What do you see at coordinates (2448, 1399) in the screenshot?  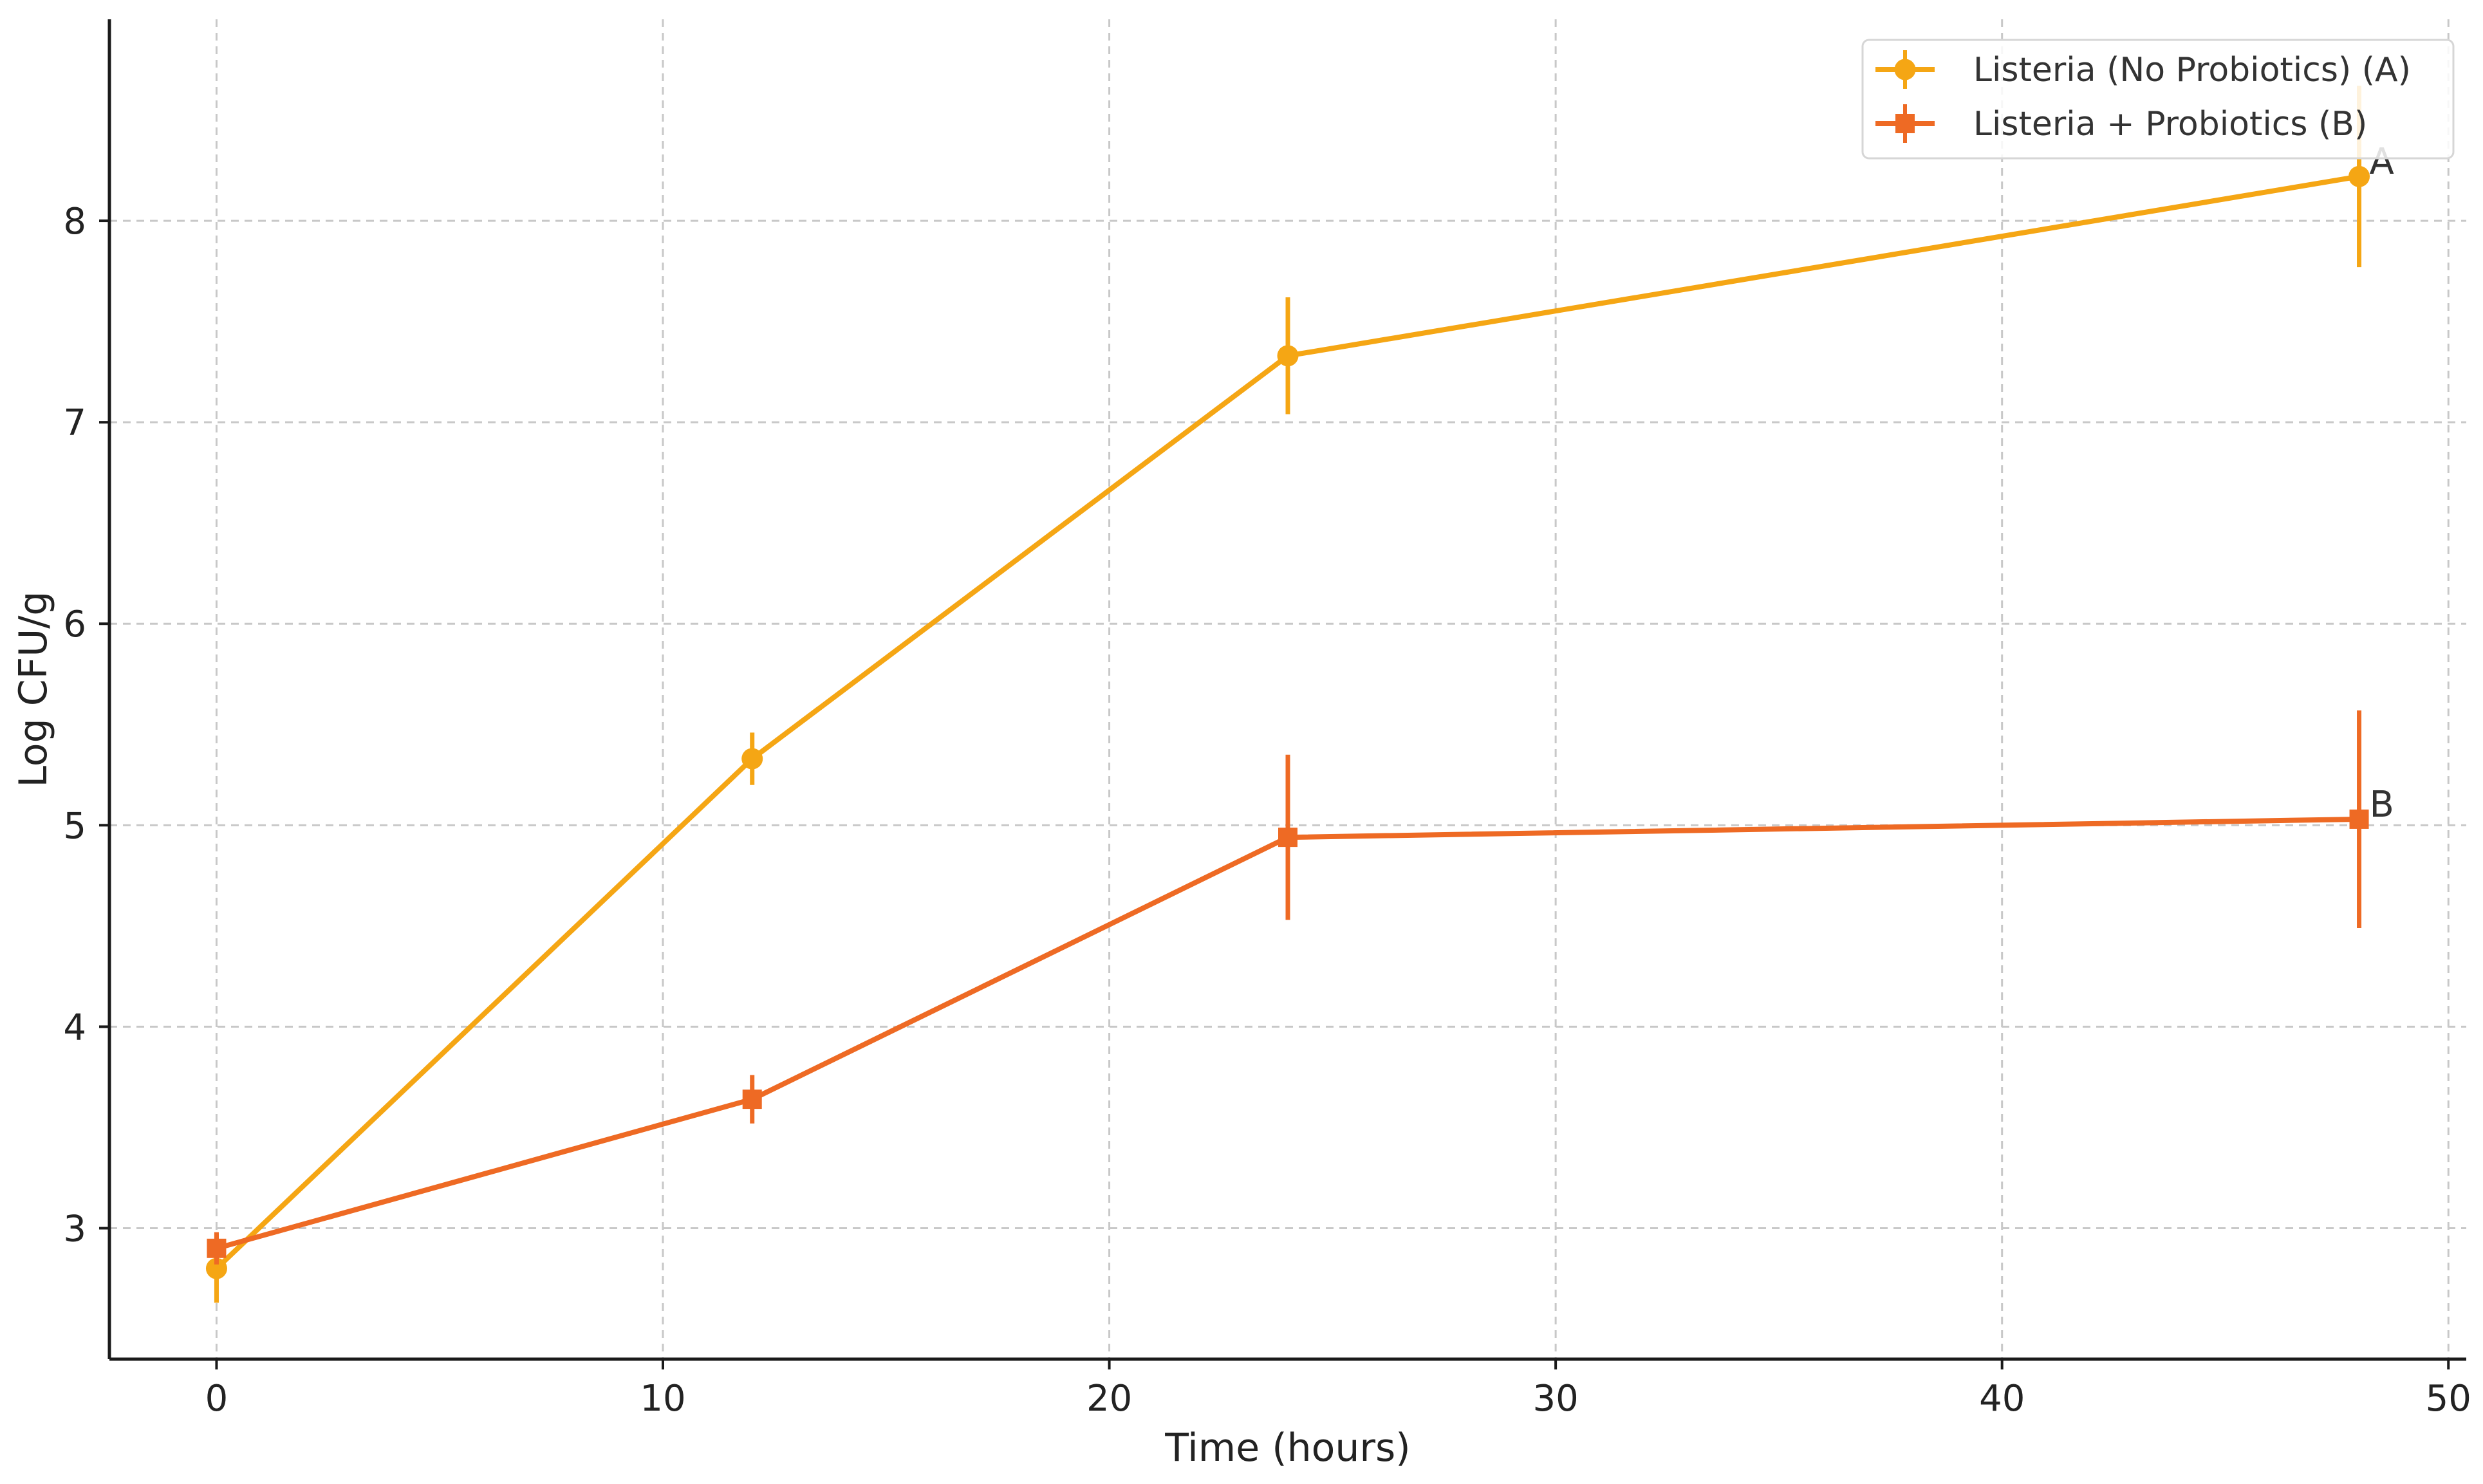 I see `x-tick-label: 50` at bounding box center [2448, 1399].